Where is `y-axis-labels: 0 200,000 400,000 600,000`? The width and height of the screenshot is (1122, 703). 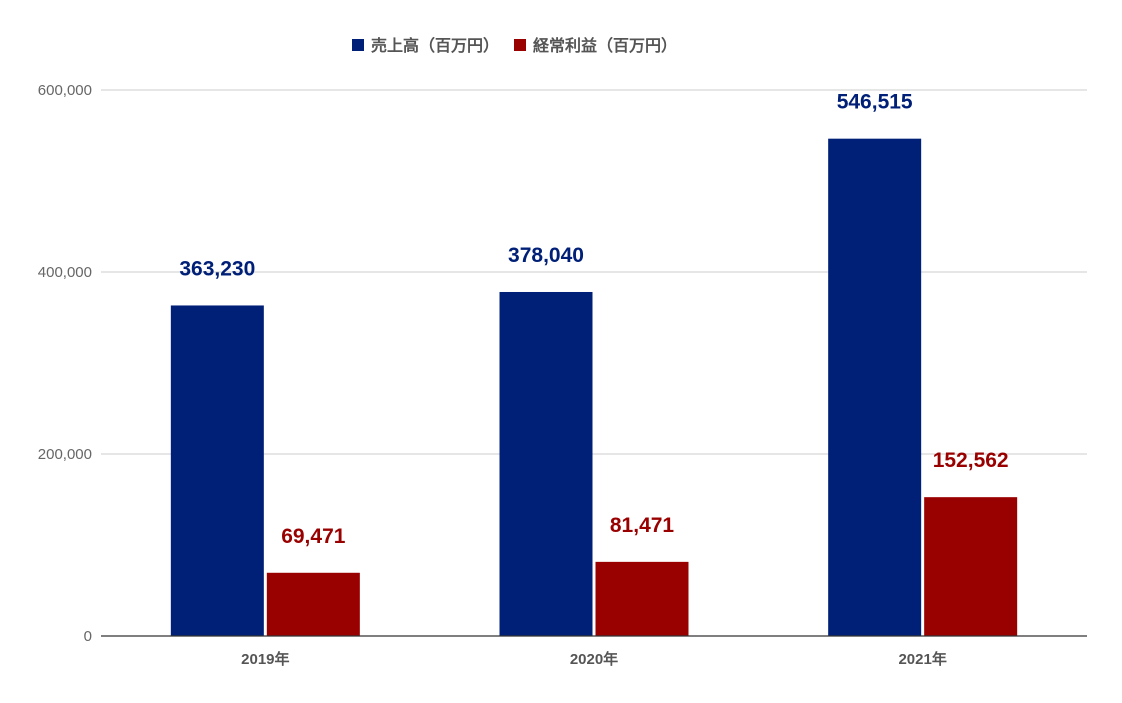 y-axis-labels: 0 200,000 400,000 600,000 is located at coordinates (65, 363).